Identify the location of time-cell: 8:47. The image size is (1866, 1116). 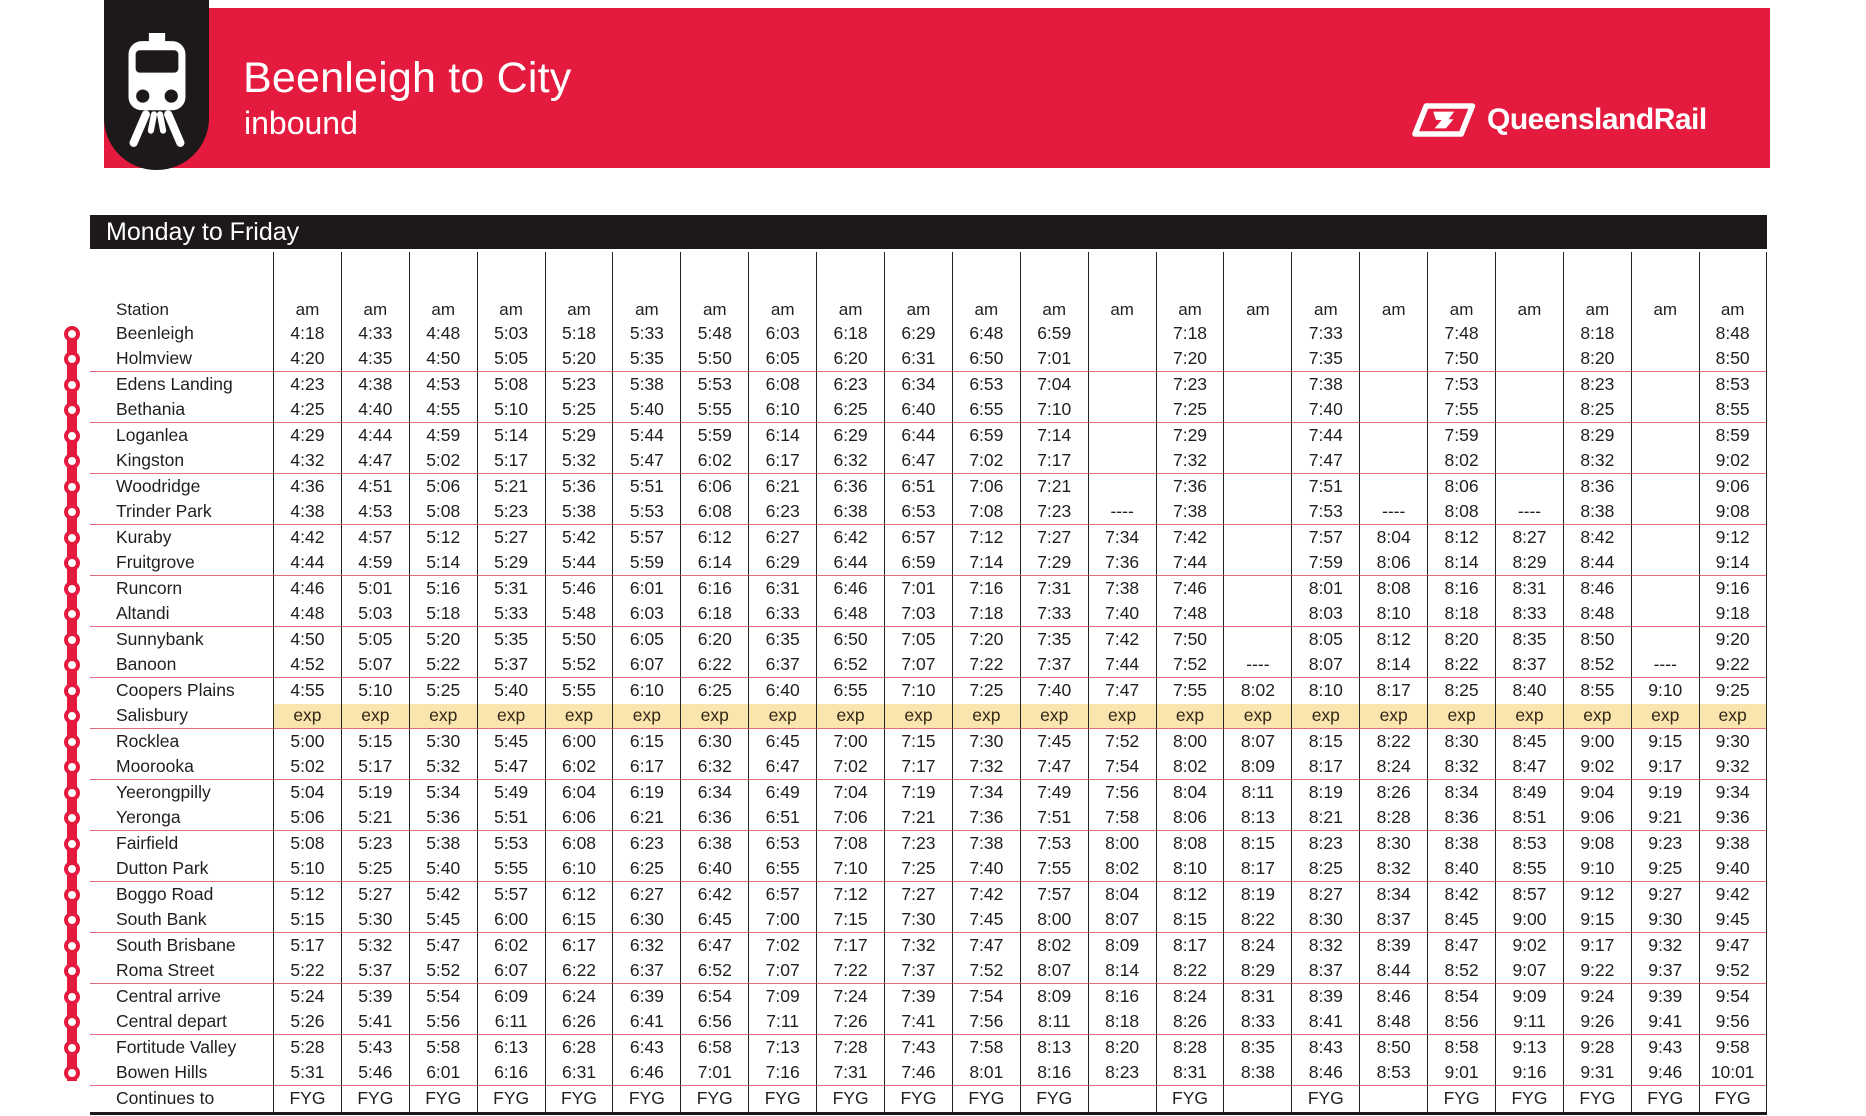
(1461, 946).